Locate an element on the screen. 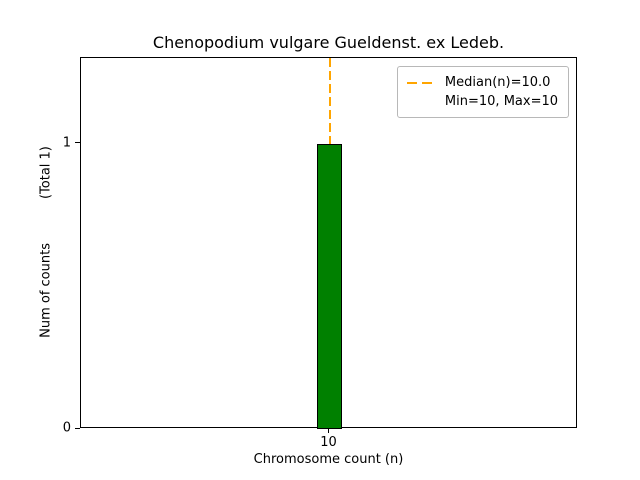 This screenshot has width=640, height=480. y-axis-label: Num of counts (Total 1) is located at coordinates (46, 242).